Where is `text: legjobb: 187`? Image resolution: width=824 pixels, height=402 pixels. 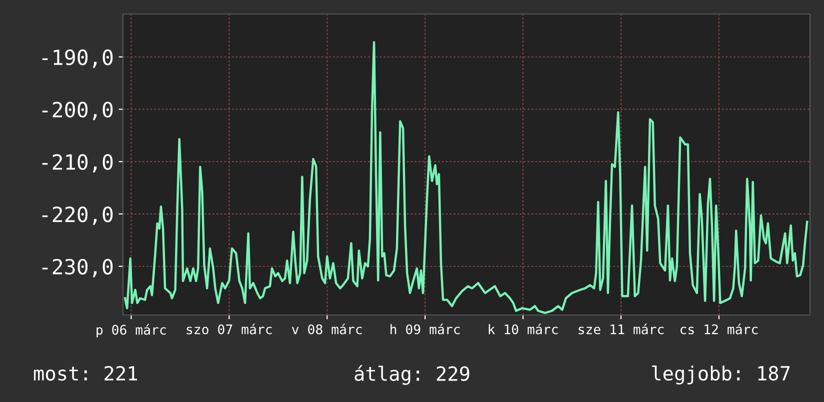 text: legjobb: 187 is located at coordinates (721, 375).